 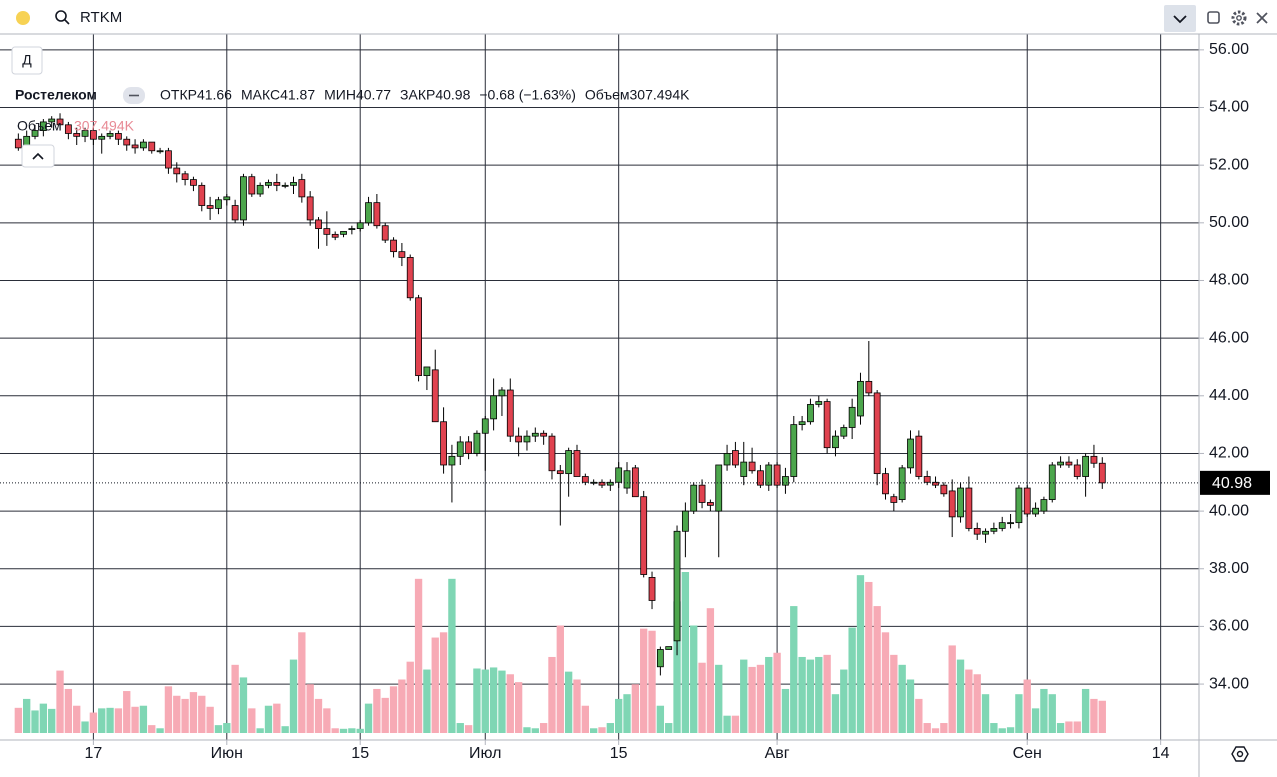 What do you see at coordinates (1235, 482) in the screenshot?
I see `last-price-box` at bounding box center [1235, 482].